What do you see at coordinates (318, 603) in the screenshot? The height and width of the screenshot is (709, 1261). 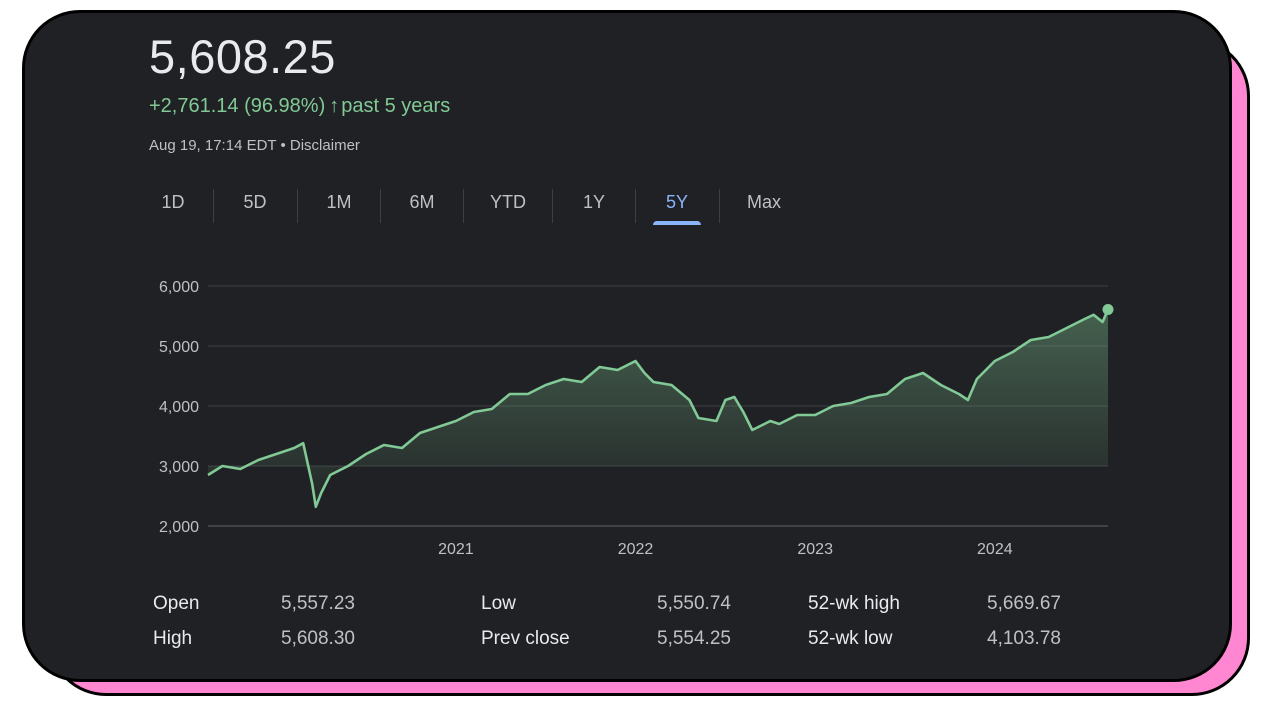 I see `stat-open-value: 5,557.23` at bounding box center [318, 603].